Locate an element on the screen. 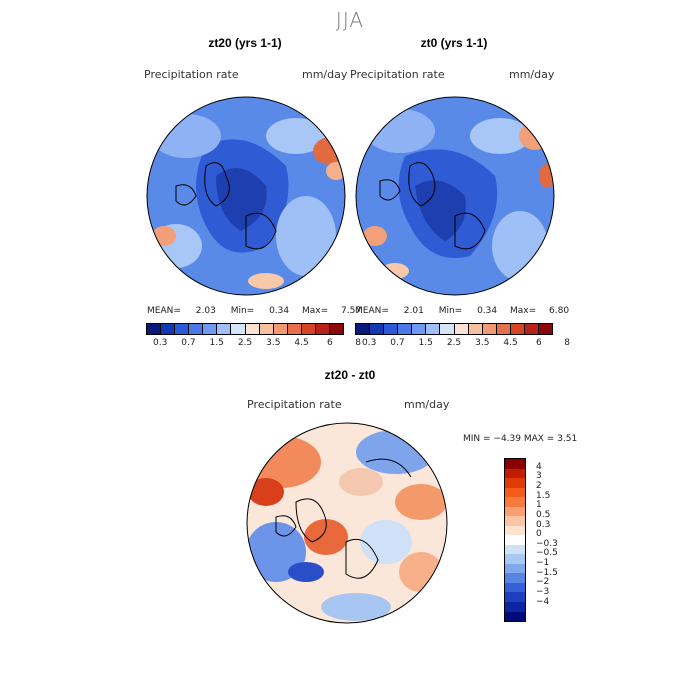 Image resolution: width=700 pixels, height=700 pixels. panel2-units: mm/day is located at coordinates (532, 74).